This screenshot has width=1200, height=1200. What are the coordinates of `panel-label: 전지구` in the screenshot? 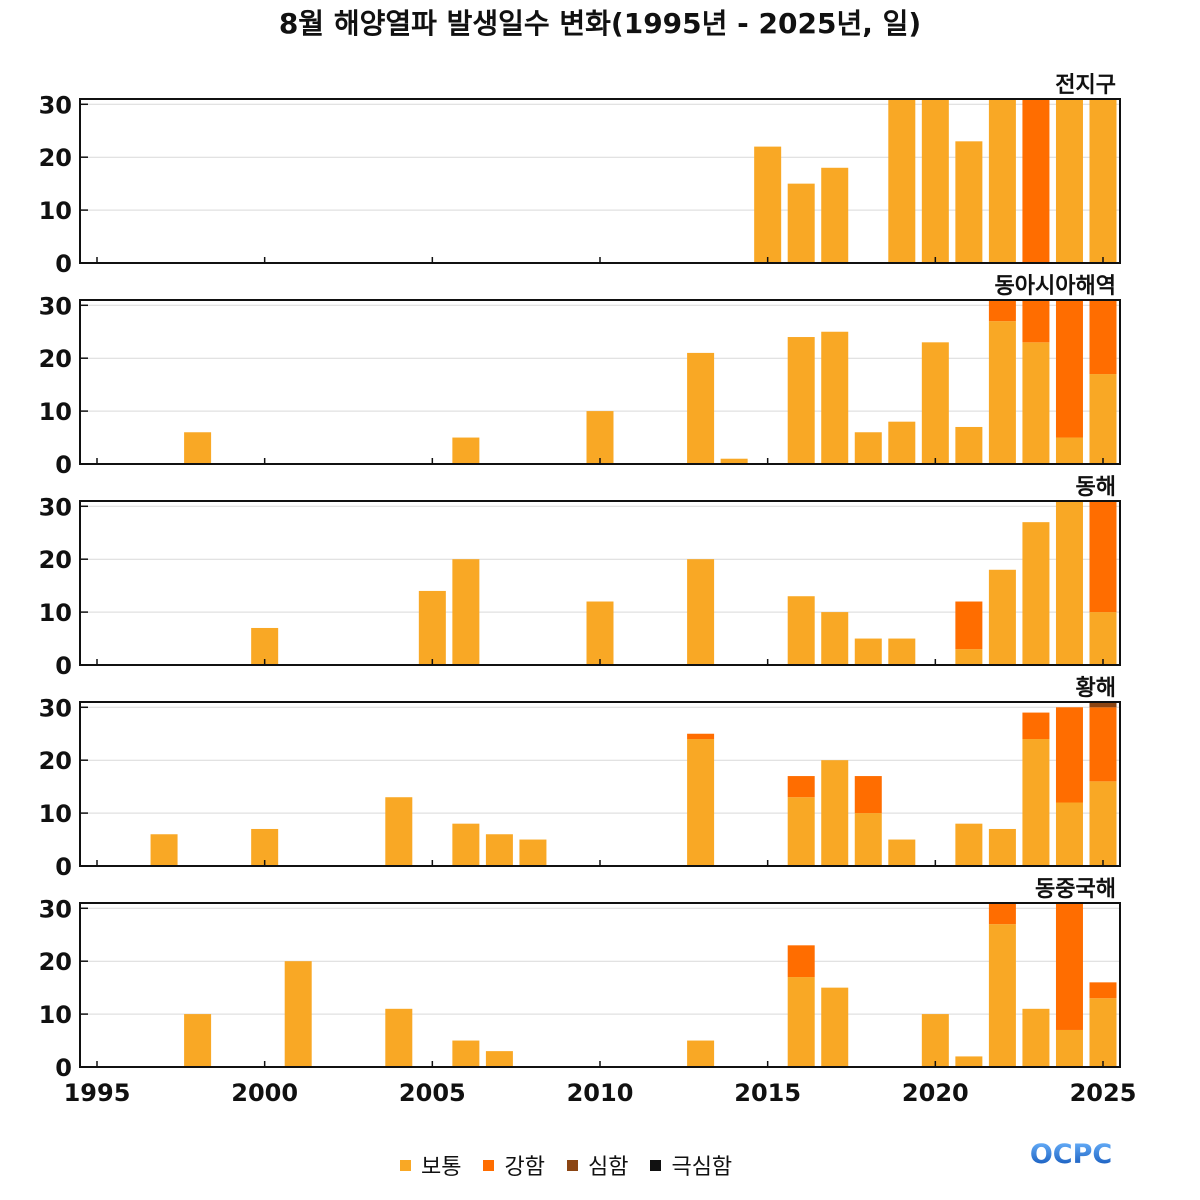 It's located at (1085, 85).